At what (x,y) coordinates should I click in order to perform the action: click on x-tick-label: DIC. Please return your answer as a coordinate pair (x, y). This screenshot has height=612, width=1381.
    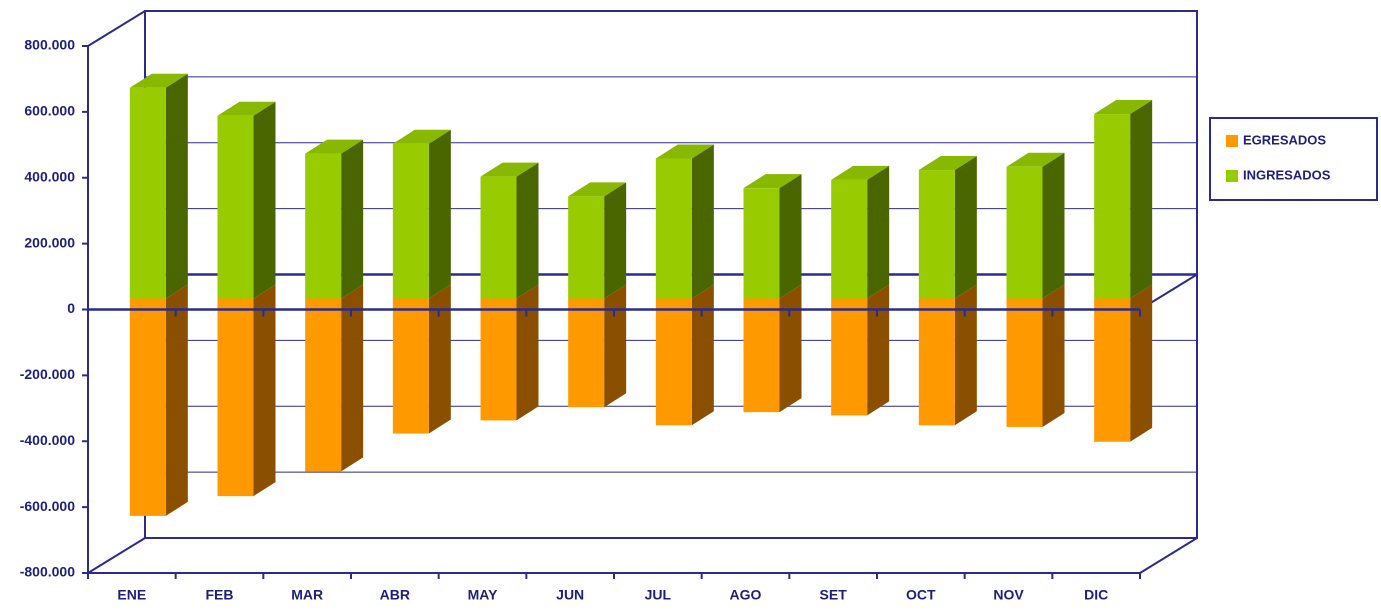
    Looking at the image, I should click on (1096, 595).